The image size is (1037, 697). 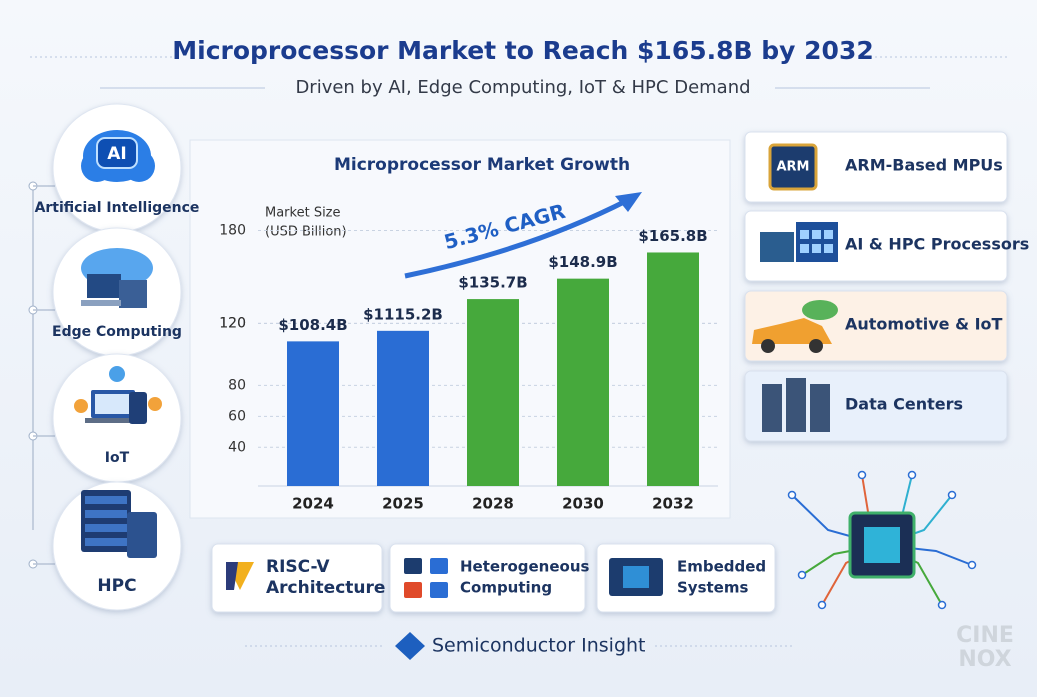 I want to click on tech-label: Embedded, so click(x=721, y=567).